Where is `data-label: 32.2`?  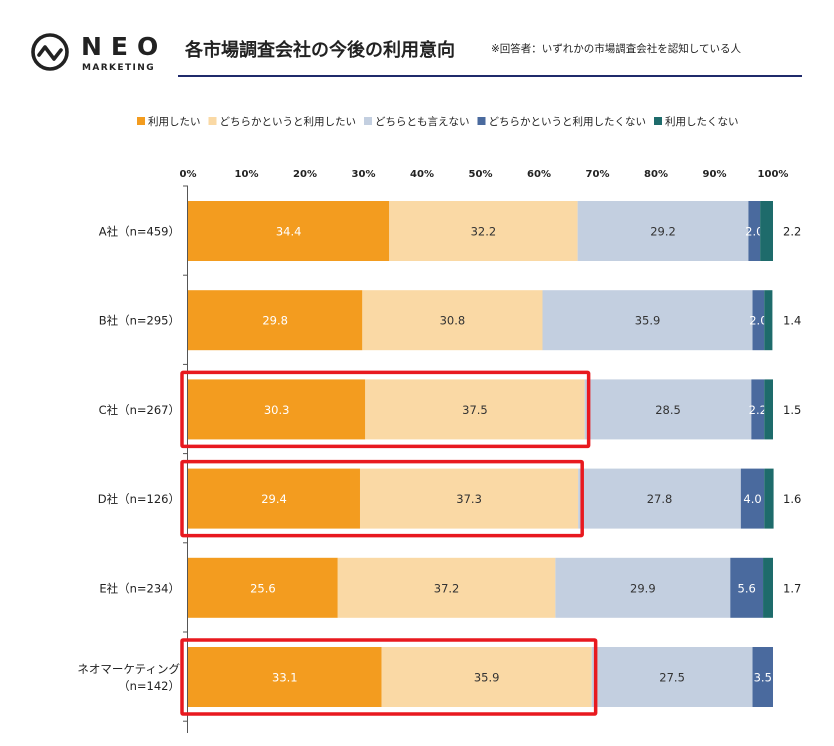
data-label: 32.2 is located at coordinates (484, 232).